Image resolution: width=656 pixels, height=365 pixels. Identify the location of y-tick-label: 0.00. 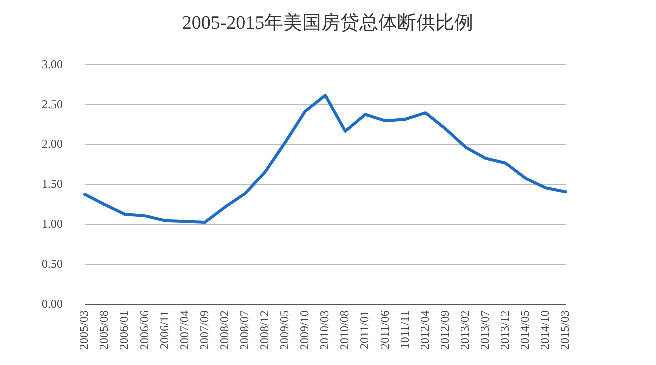
(52, 303).